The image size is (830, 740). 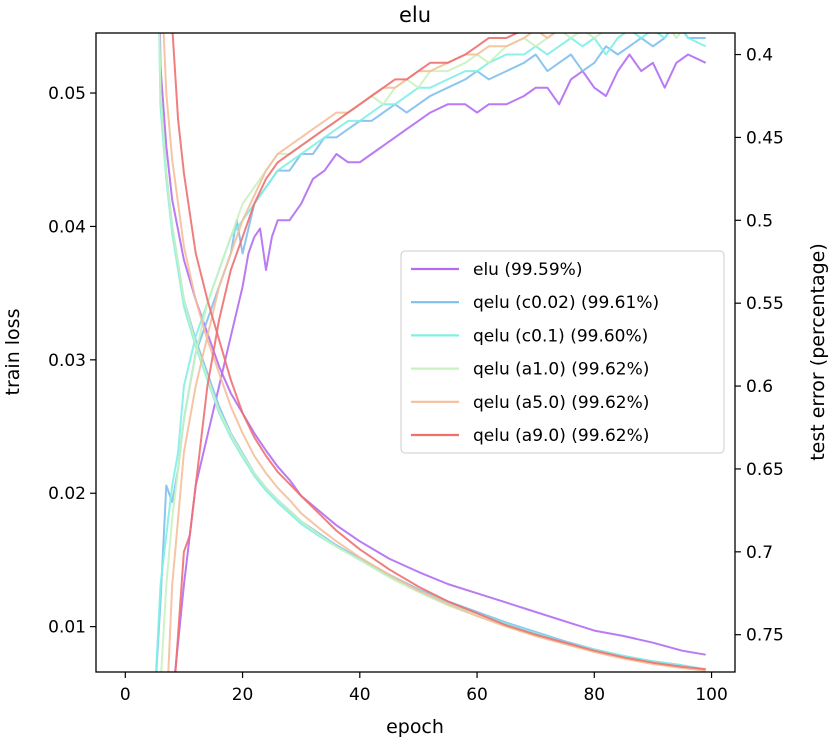 What do you see at coordinates (527, 270) in the screenshot?
I see `legend-label: elu (99.59%)` at bounding box center [527, 270].